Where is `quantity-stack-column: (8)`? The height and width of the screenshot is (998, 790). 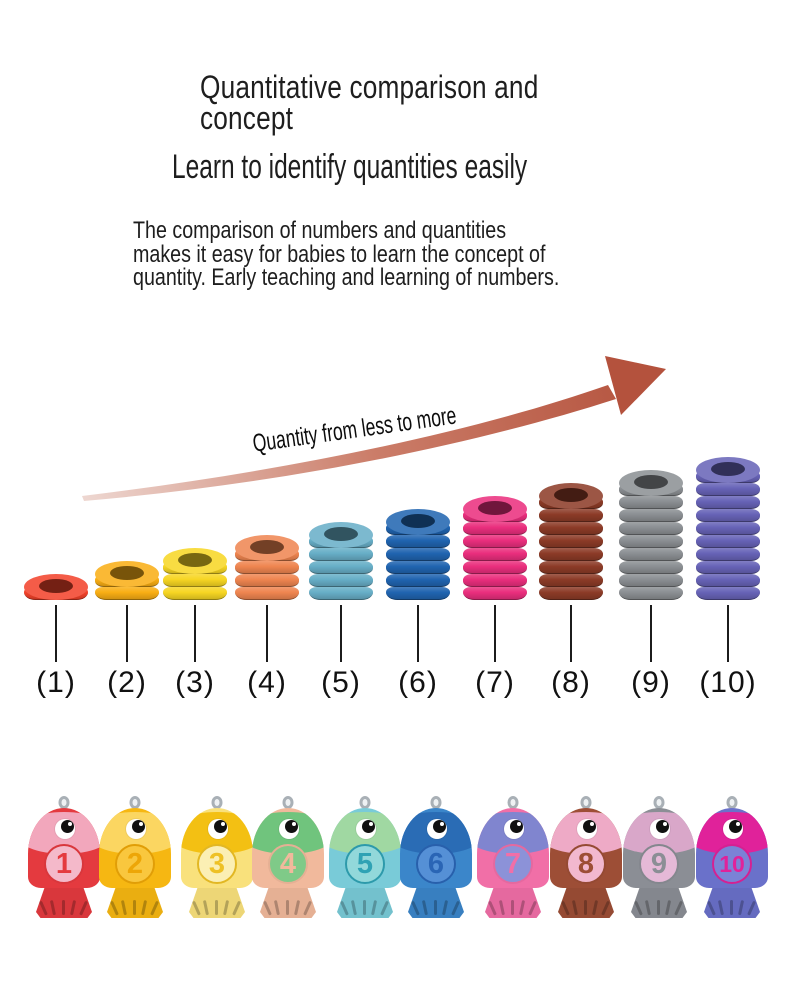 quantity-stack-column: (8) is located at coordinates (571, 591).